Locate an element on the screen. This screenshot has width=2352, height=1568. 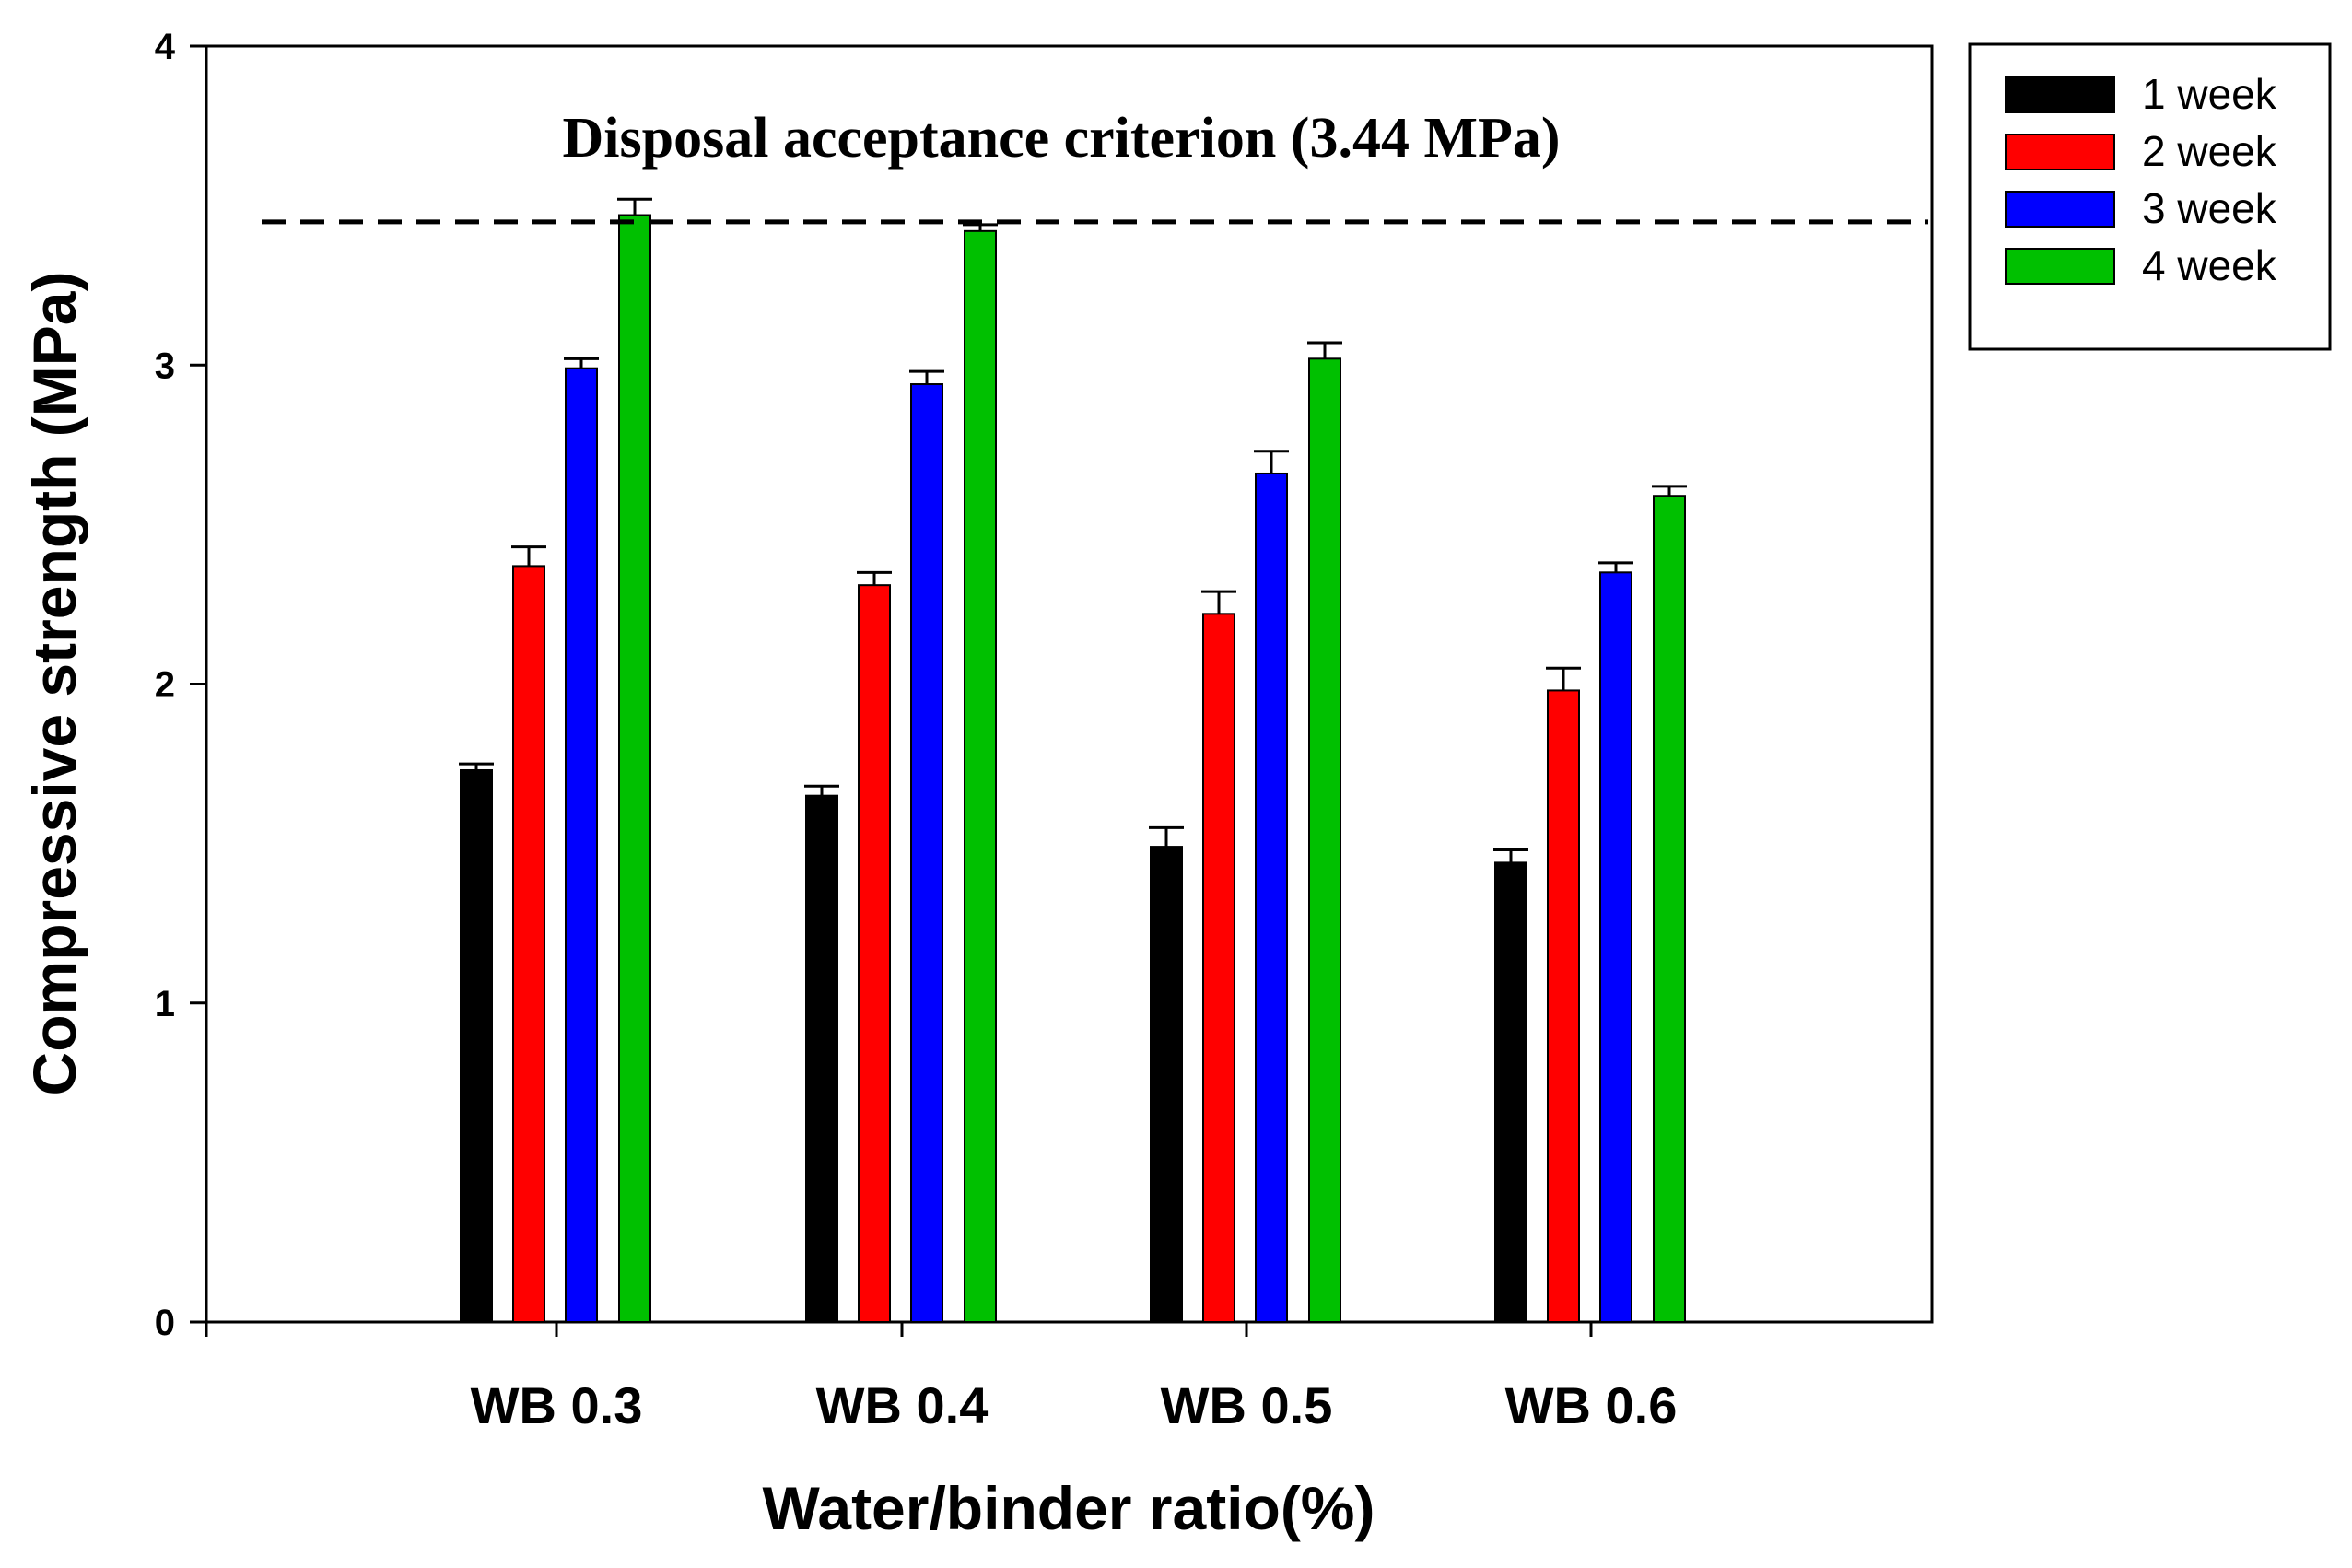
x-tick-label: WB 0.5 is located at coordinates (1247, 1405).